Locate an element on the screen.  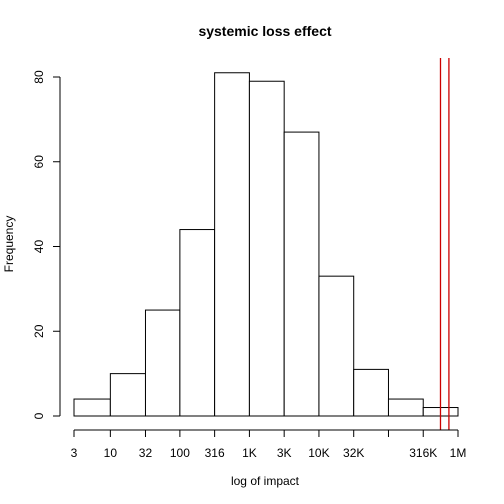
y-tick-label: 20 is located at coordinates (39, 331).